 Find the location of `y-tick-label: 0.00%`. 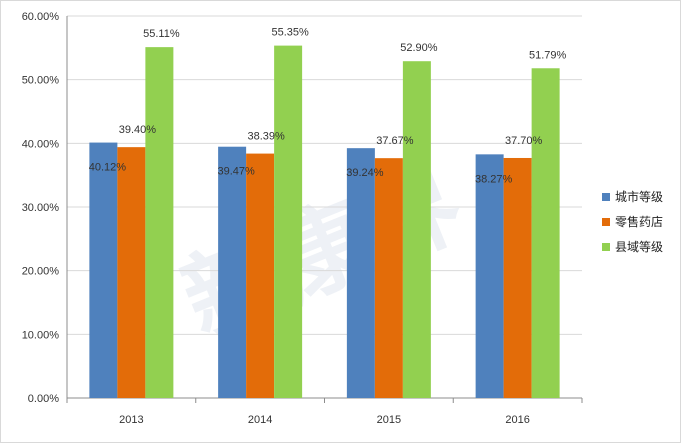

y-tick-label: 0.00% is located at coordinates (43, 399).